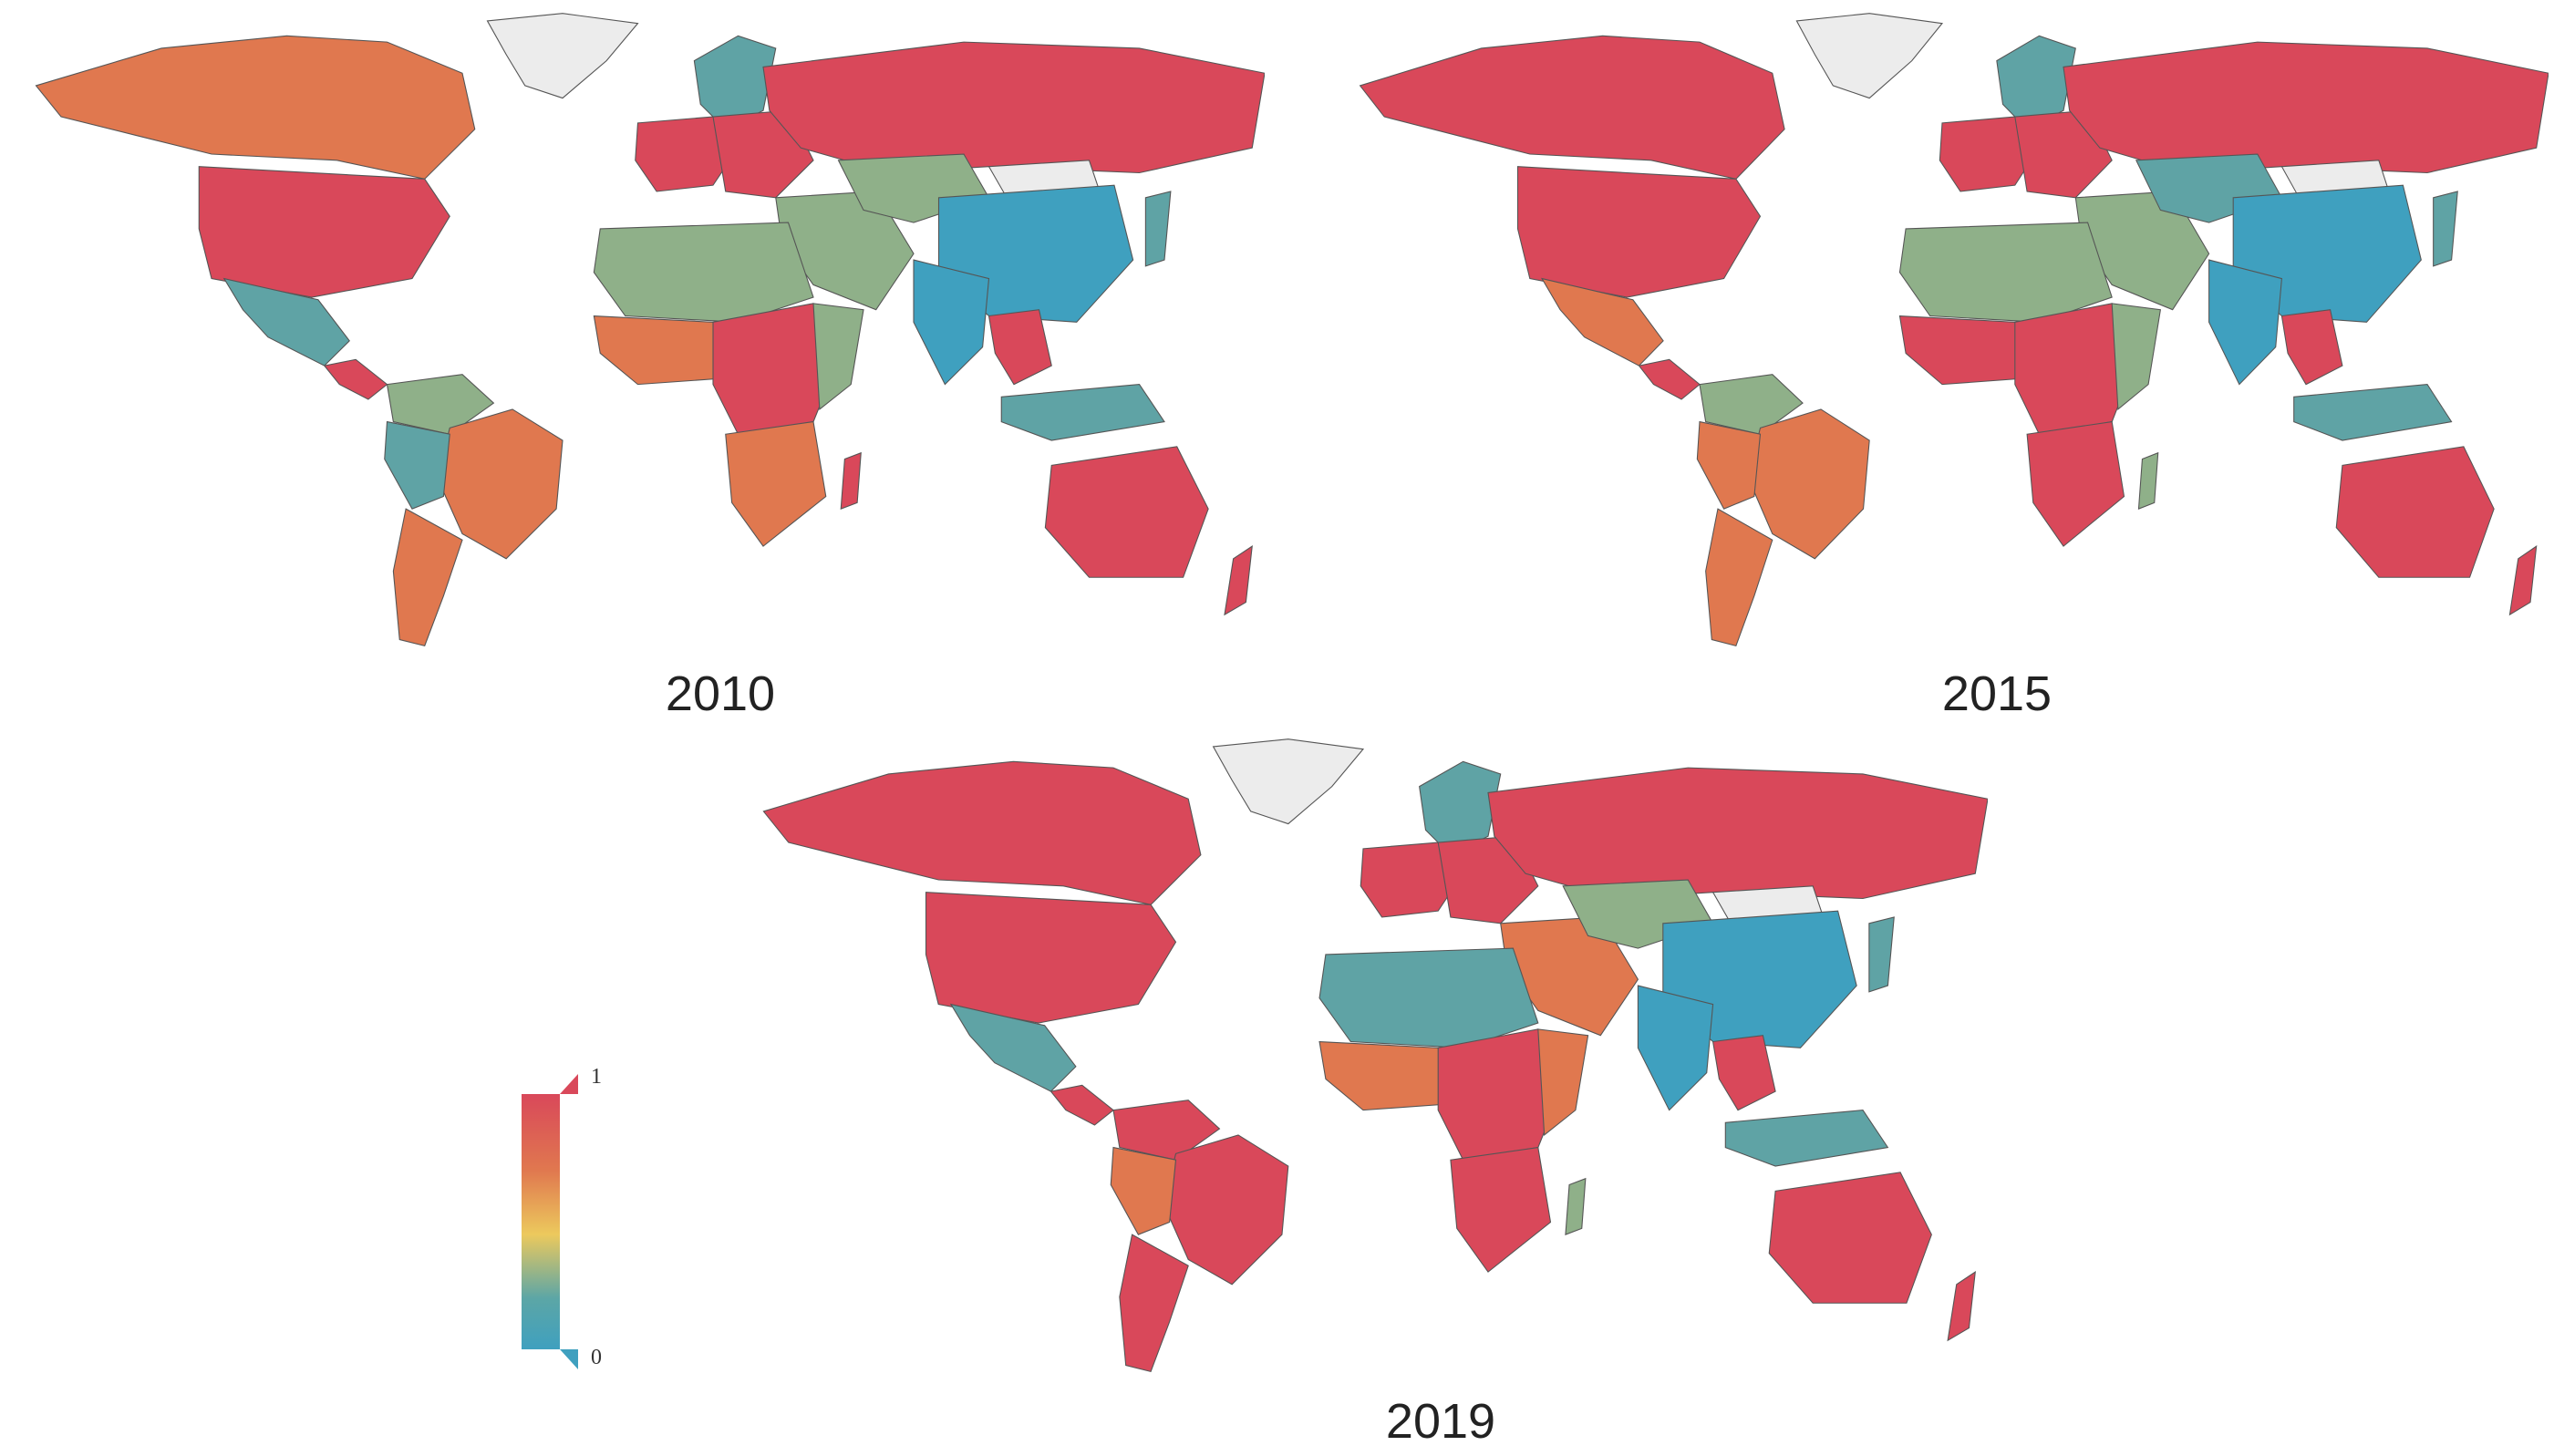 The width and height of the screenshot is (2554, 1456). Describe the element at coordinates (596, 1077) in the screenshot. I see `legend-max-label: 1` at that location.